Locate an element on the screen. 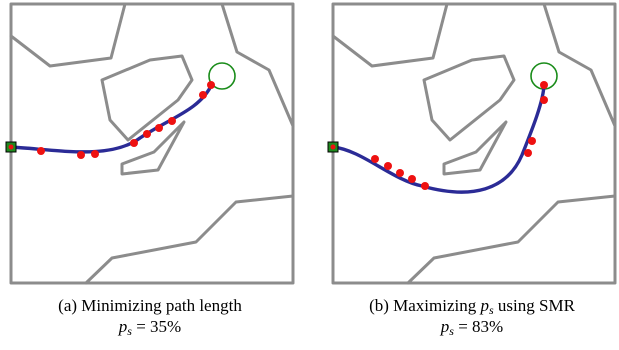 The height and width of the screenshot is (350, 619). caption-a-title: (a) Minimizing path length is located at coordinates (150, 305).